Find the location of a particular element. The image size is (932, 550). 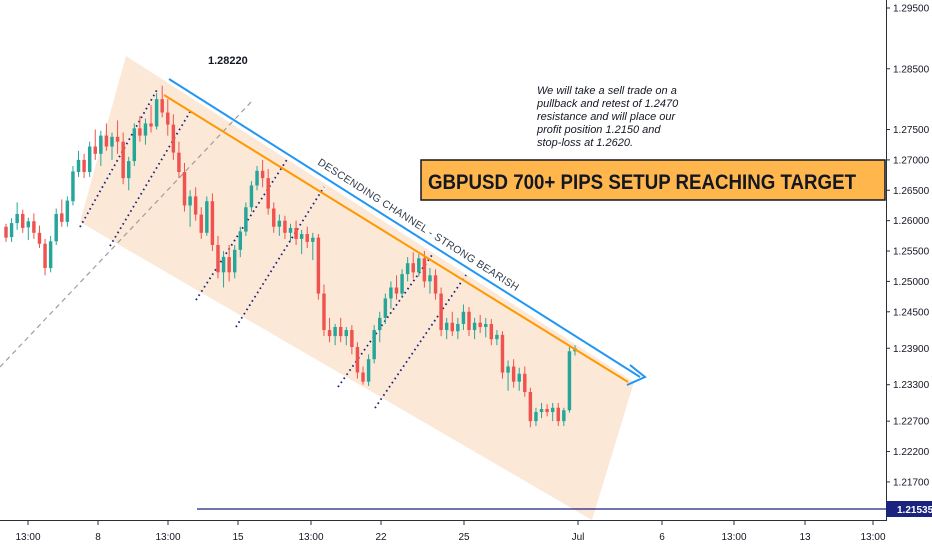

y-tick-label: 1.22200 is located at coordinates (911, 452).